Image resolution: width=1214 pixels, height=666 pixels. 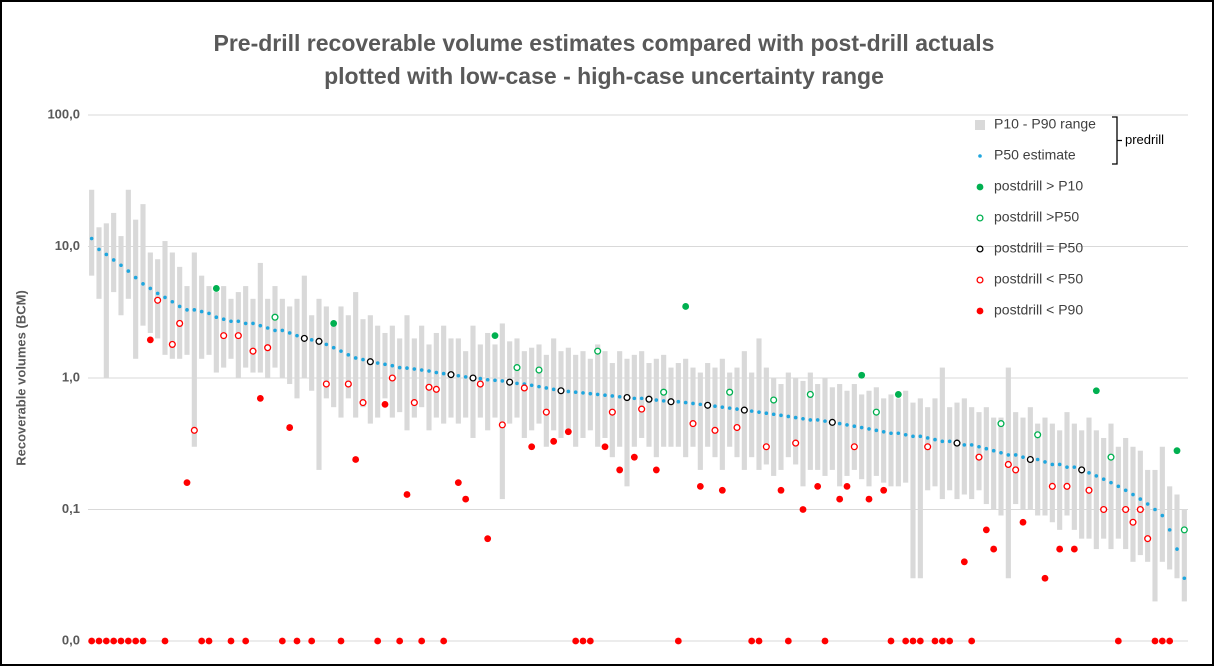 I want to click on y-tick-label: 1,0, so click(x=71, y=376).